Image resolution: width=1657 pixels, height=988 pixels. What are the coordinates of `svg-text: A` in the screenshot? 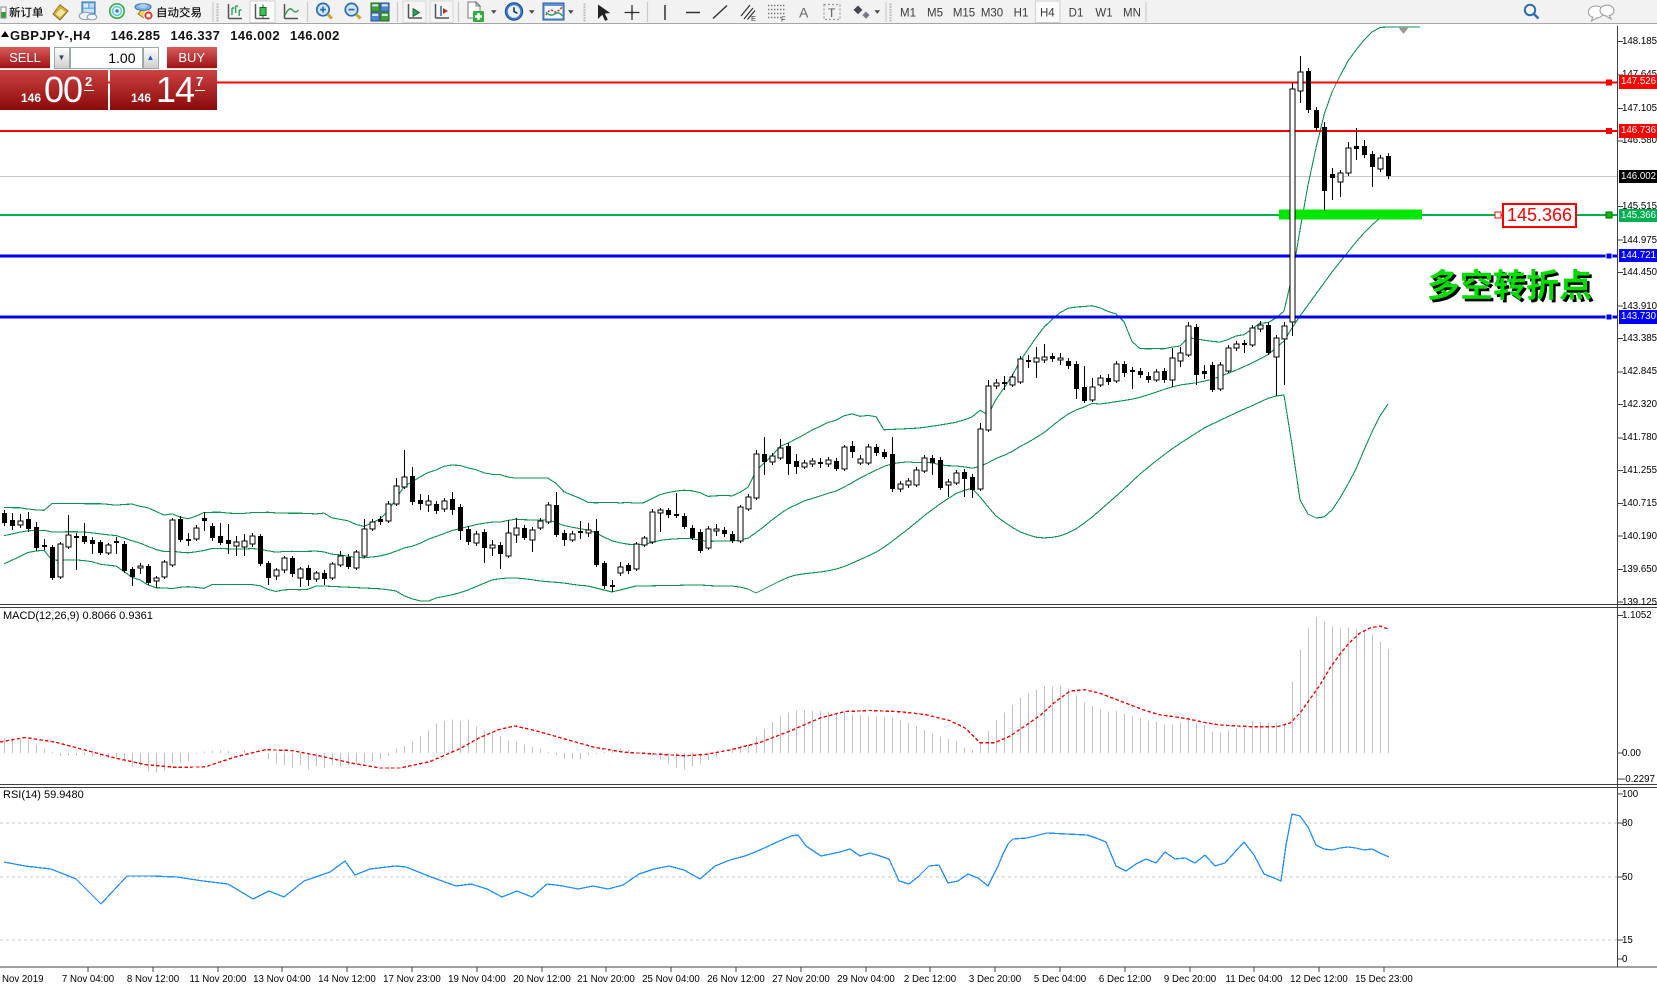 It's located at (804, 13).